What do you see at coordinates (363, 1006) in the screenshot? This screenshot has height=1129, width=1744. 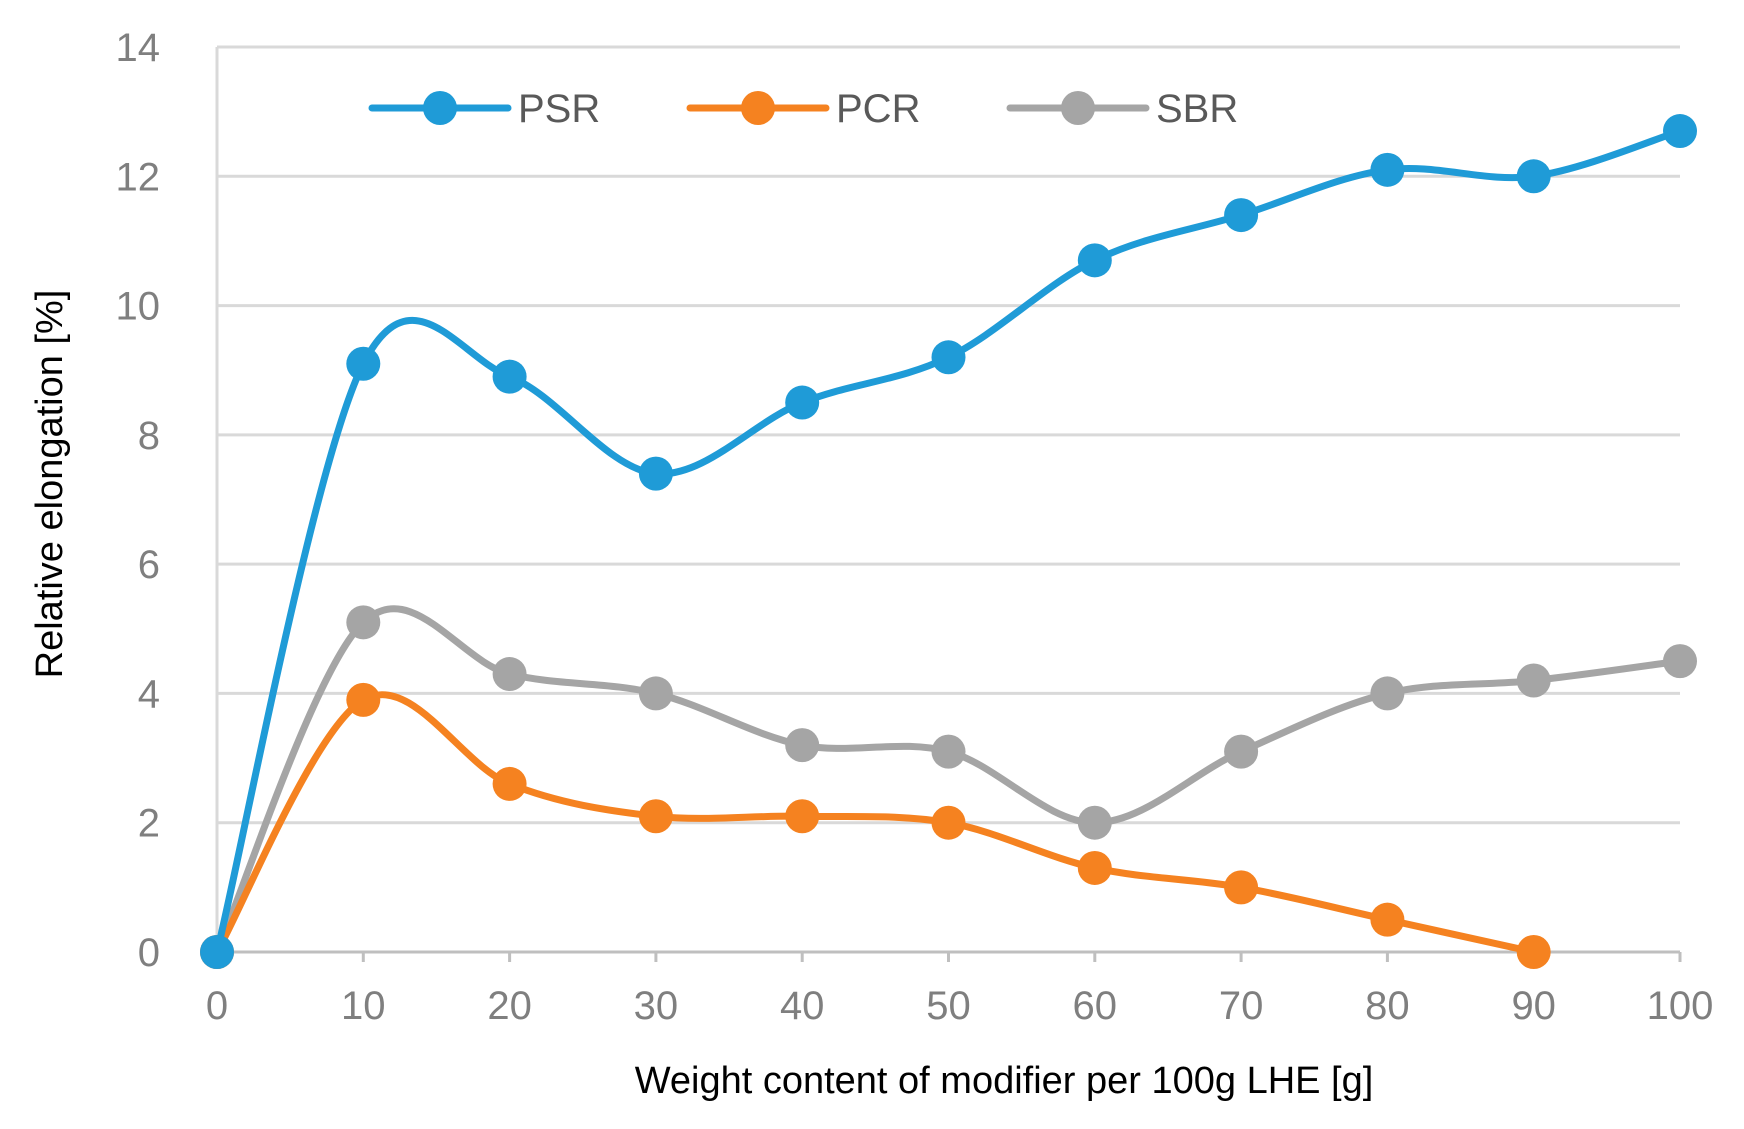 I see `x-tick-label: 10` at bounding box center [363, 1006].